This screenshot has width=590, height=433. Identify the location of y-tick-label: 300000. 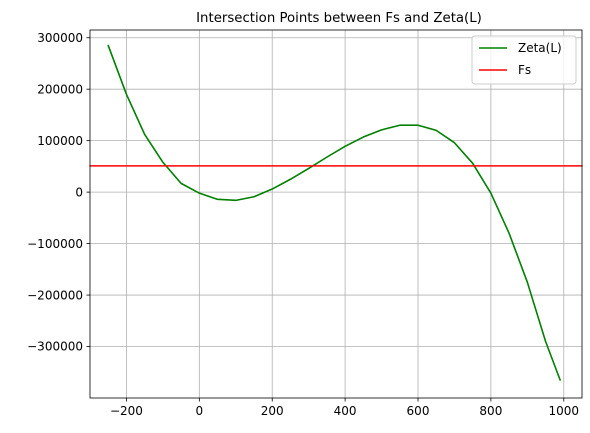
(60, 38).